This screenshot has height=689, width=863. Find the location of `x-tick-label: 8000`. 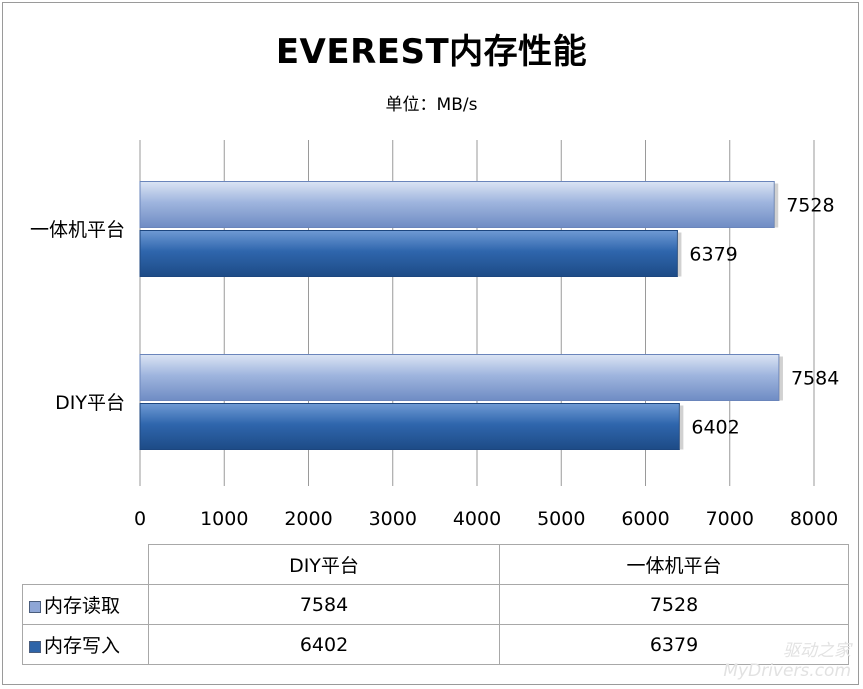

x-tick-label: 8000 is located at coordinates (814, 519).